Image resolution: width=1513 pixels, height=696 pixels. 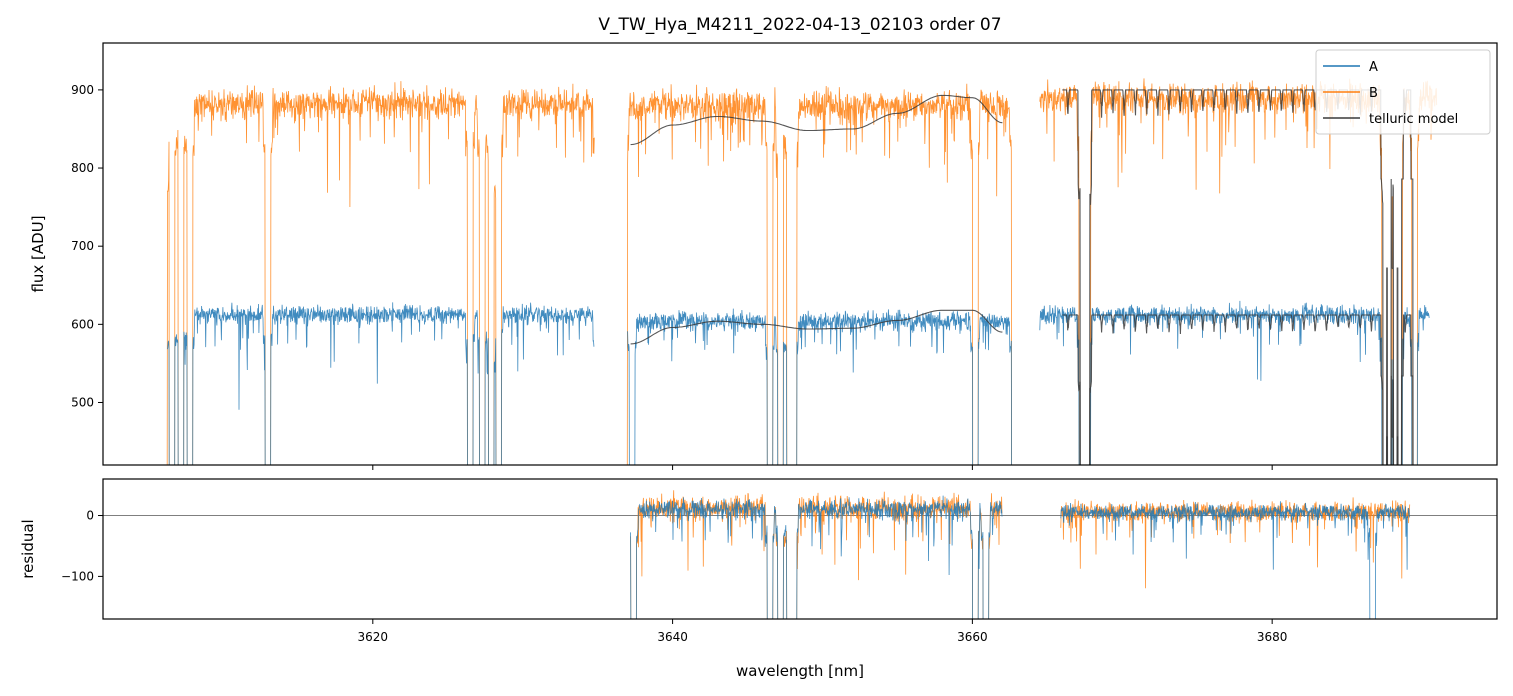 What do you see at coordinates (823, 631) in the screenshot?
I see `residual-x-ticks: 3620 3640 3660 3680` at bounding box center [823, 631].